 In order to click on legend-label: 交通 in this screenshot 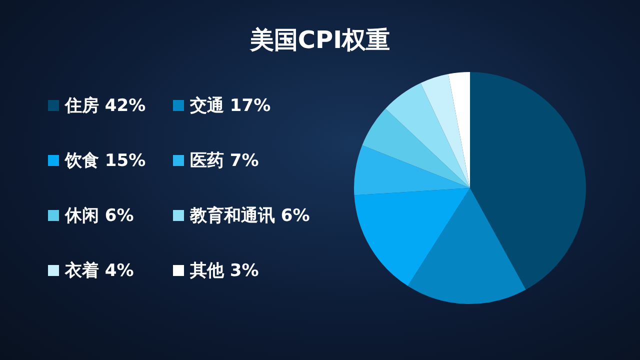, I will do `click(207, 106)`.